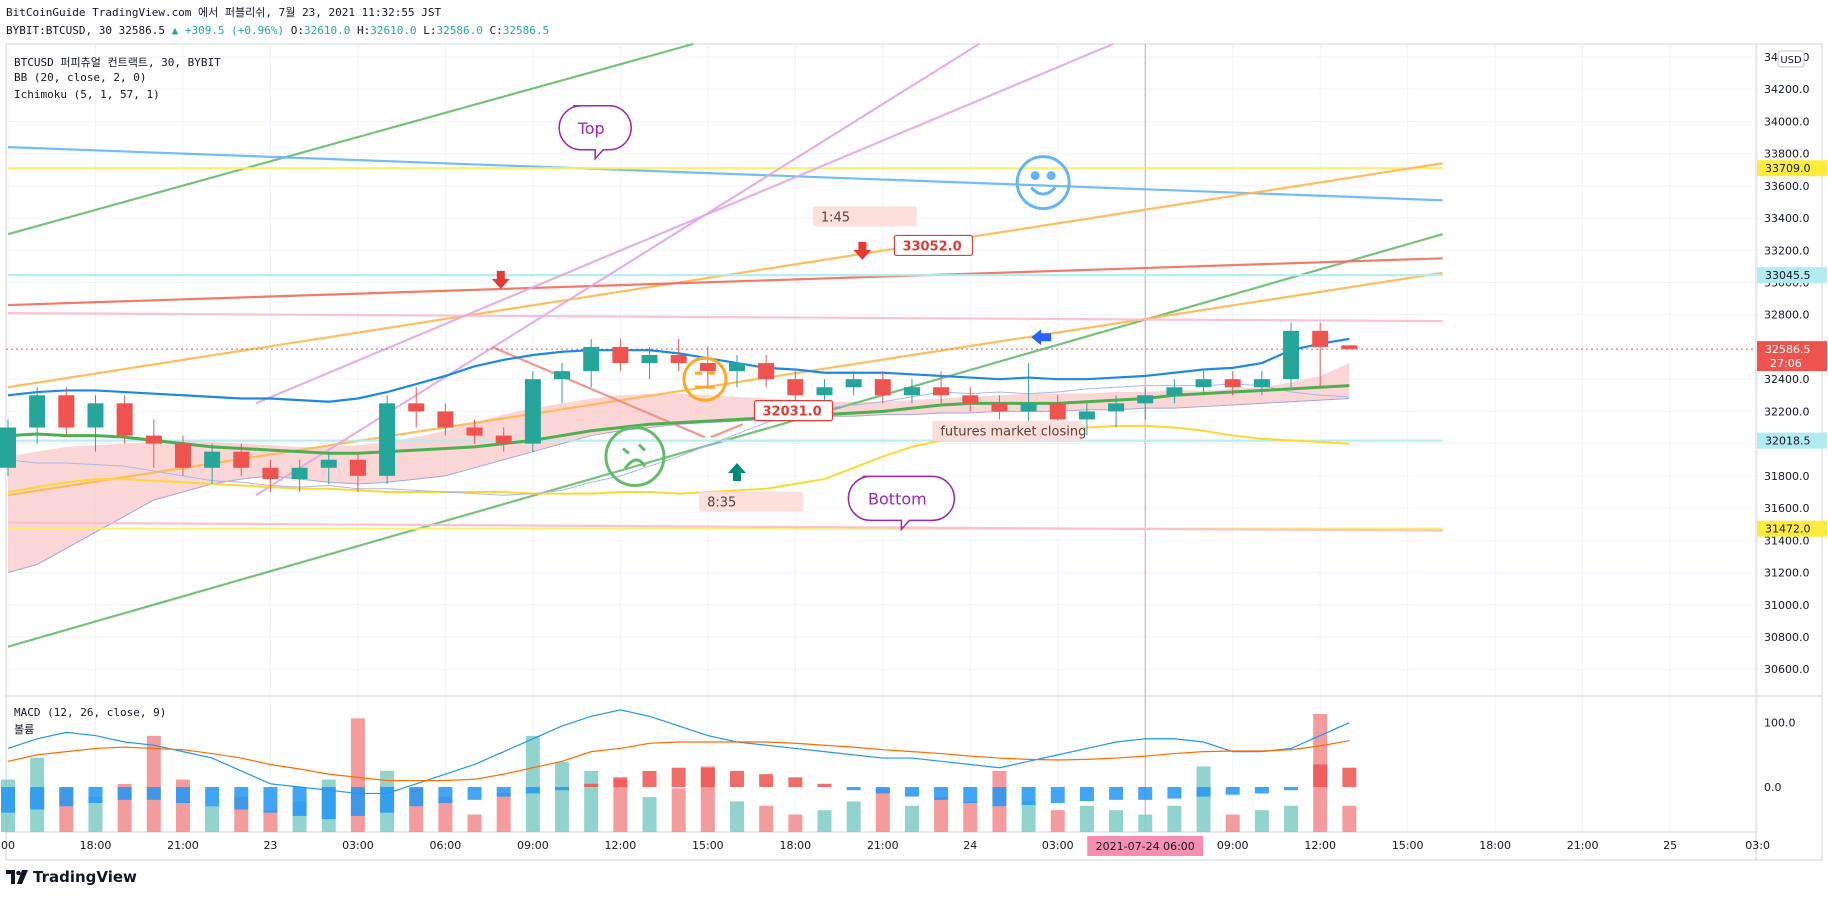 The image size is (1828, 897). Describe the element at coordinates (1787, 315) in the screenshot. I see `price-tick: 32800.0` at that location.